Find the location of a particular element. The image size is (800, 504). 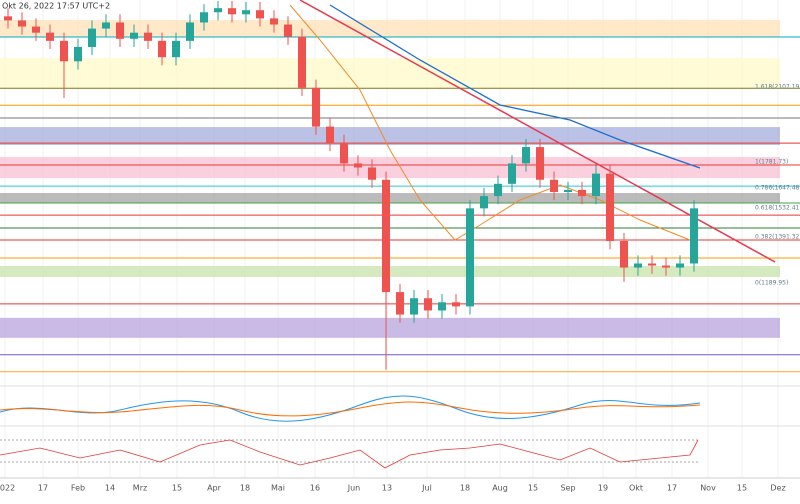

x-tick-label: 19 is located at coordinates (603, 488).